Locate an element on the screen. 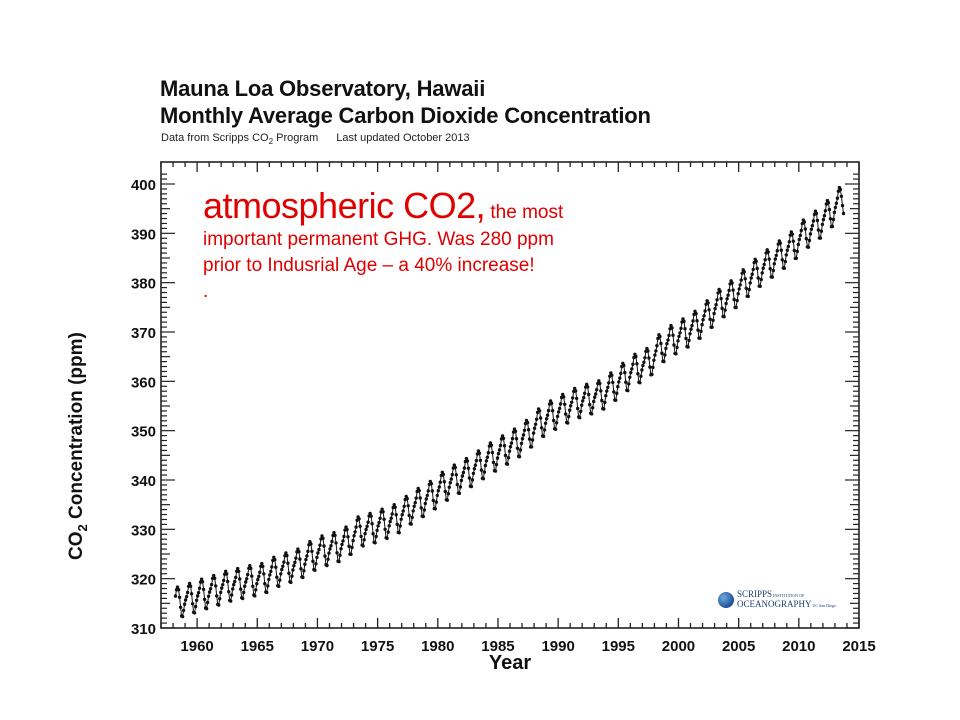  logo-line-2: OCEANOGRAPHY is located at coordinates (774, 604).